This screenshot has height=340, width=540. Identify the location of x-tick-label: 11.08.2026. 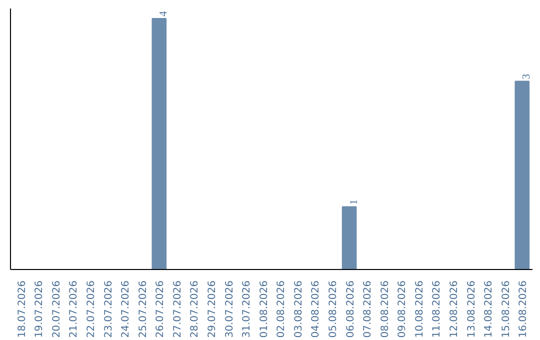
(437, 309).